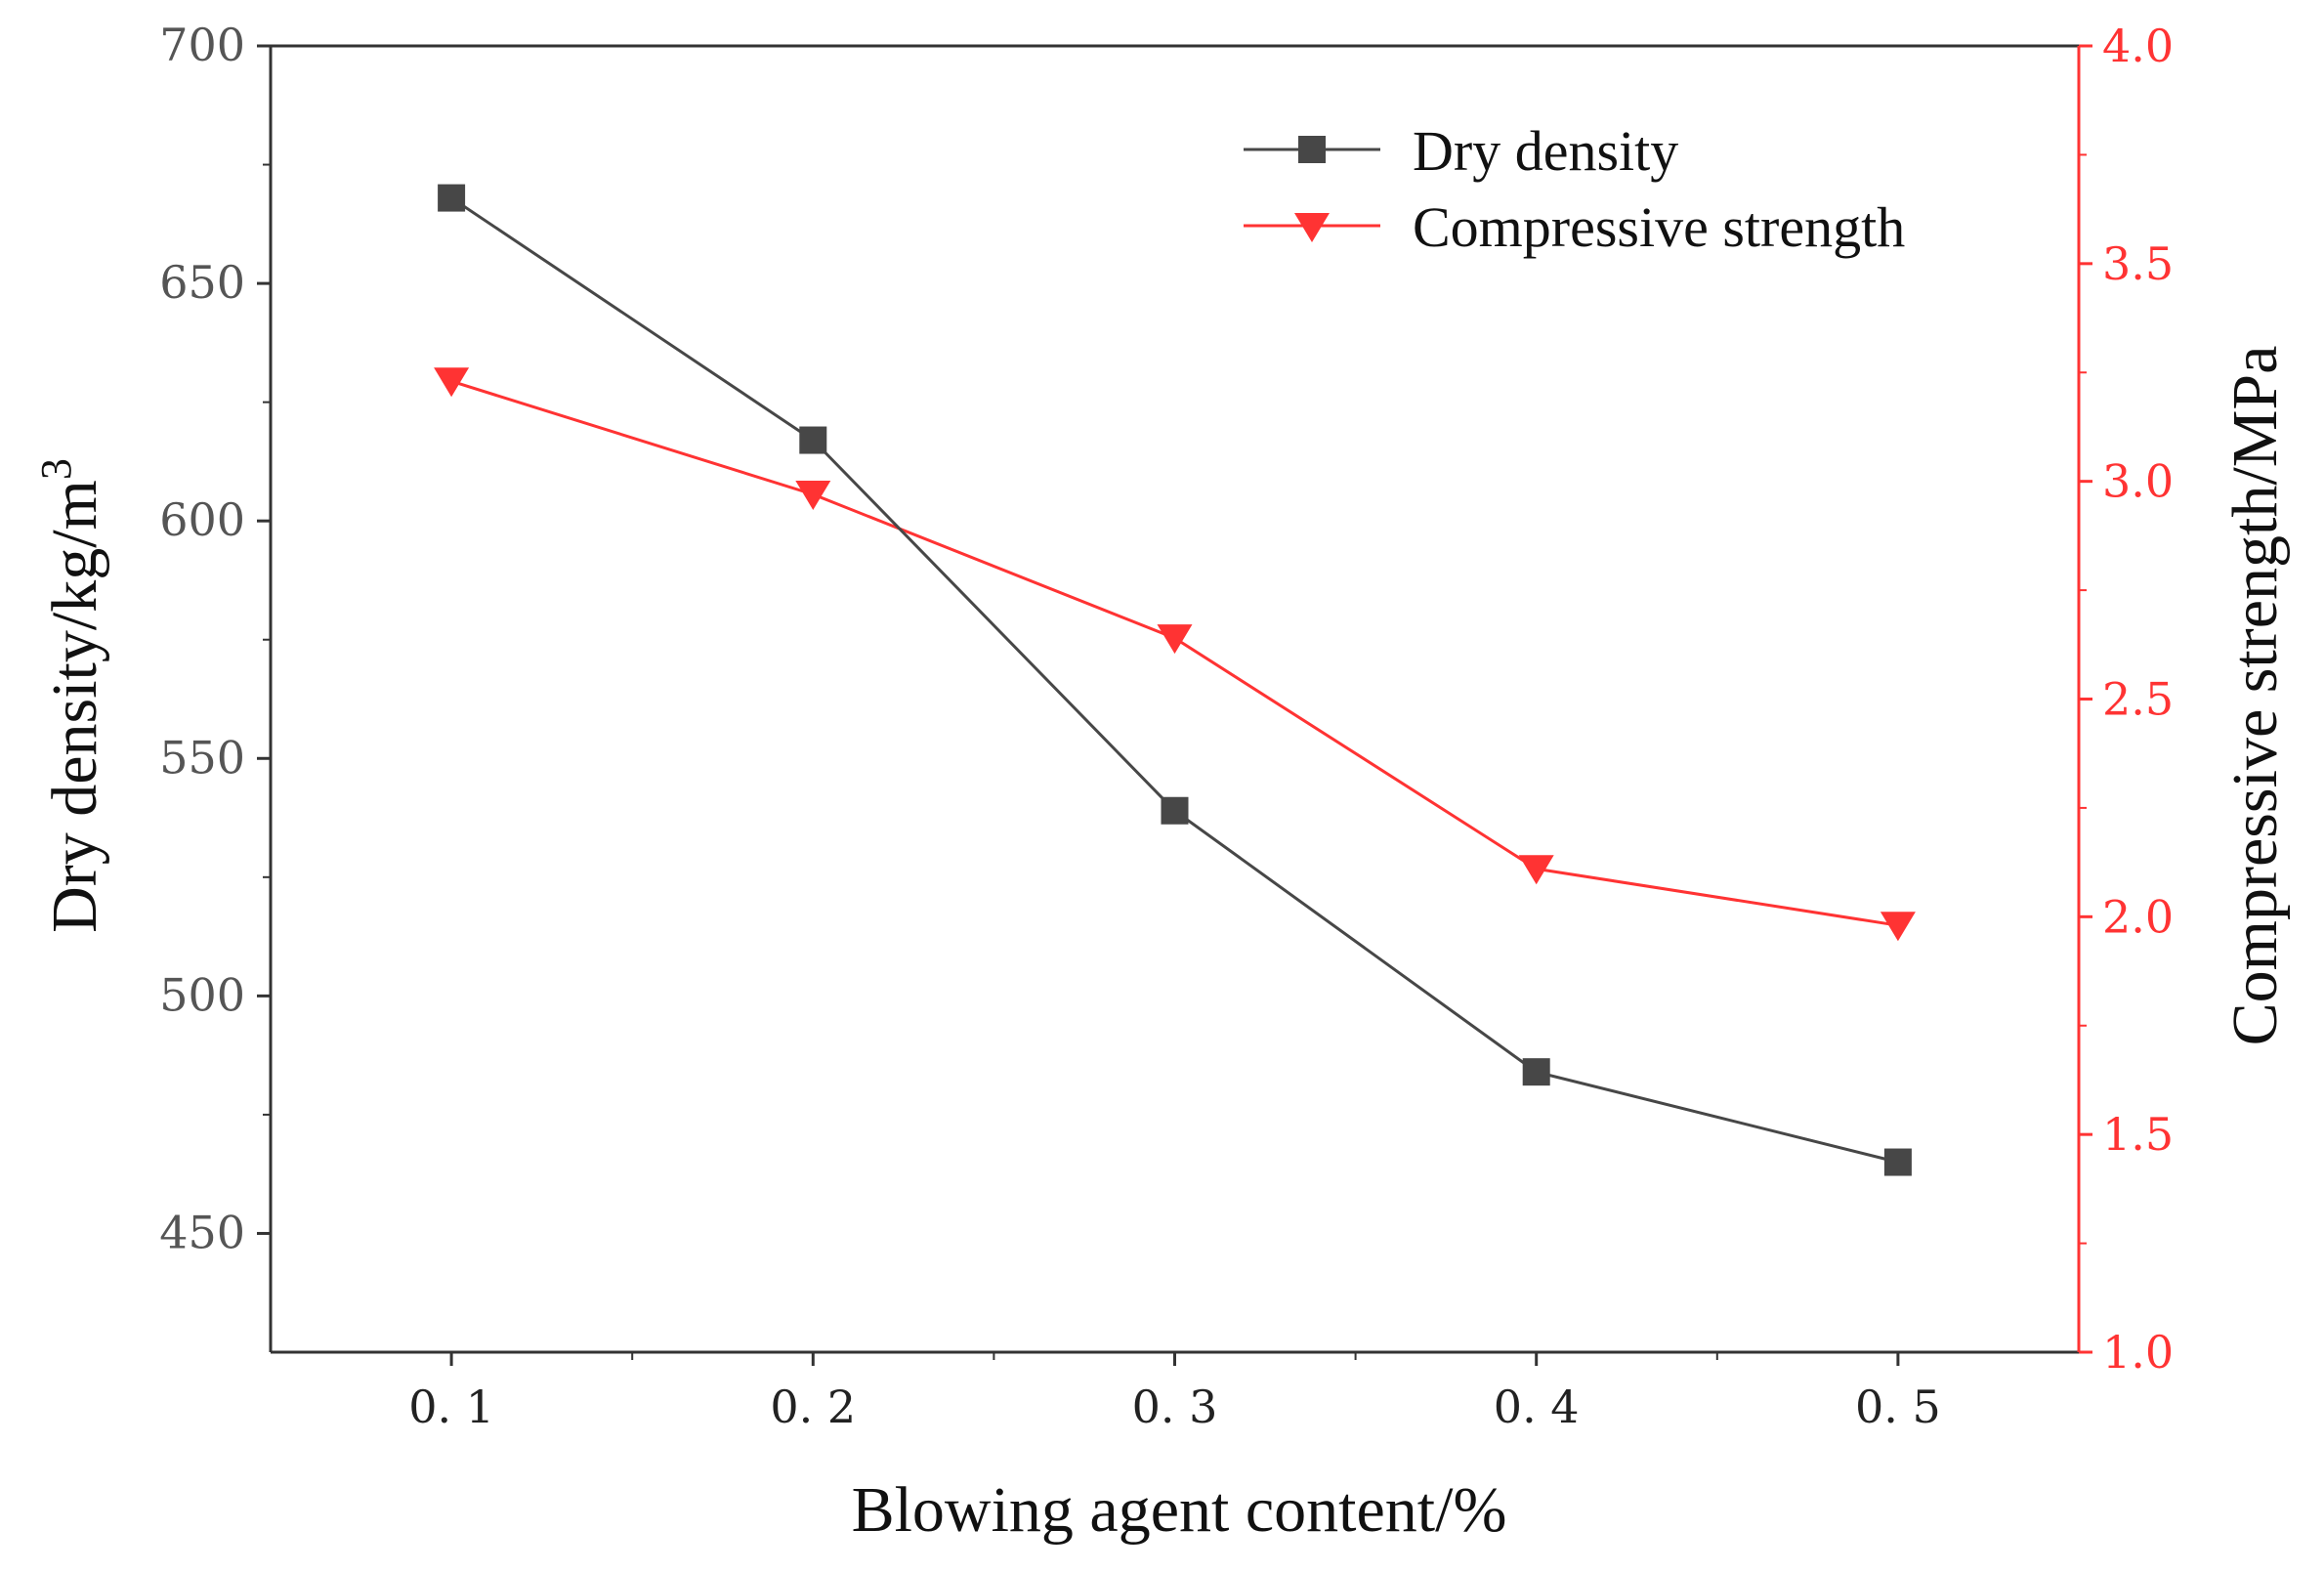  What do you see at coordinates (451, 1407) in the screenshot?
I see `x-axis-tick-label: 0. 1` at bounding box center [451, 1407].